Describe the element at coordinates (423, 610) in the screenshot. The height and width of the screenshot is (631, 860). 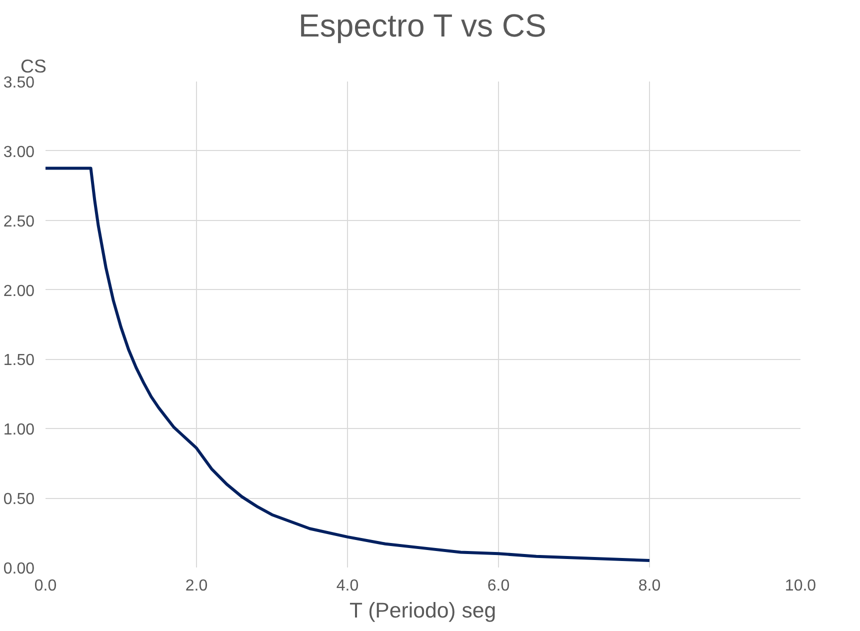
I see `x-axis-title: T (Periodo) seg` at that location.